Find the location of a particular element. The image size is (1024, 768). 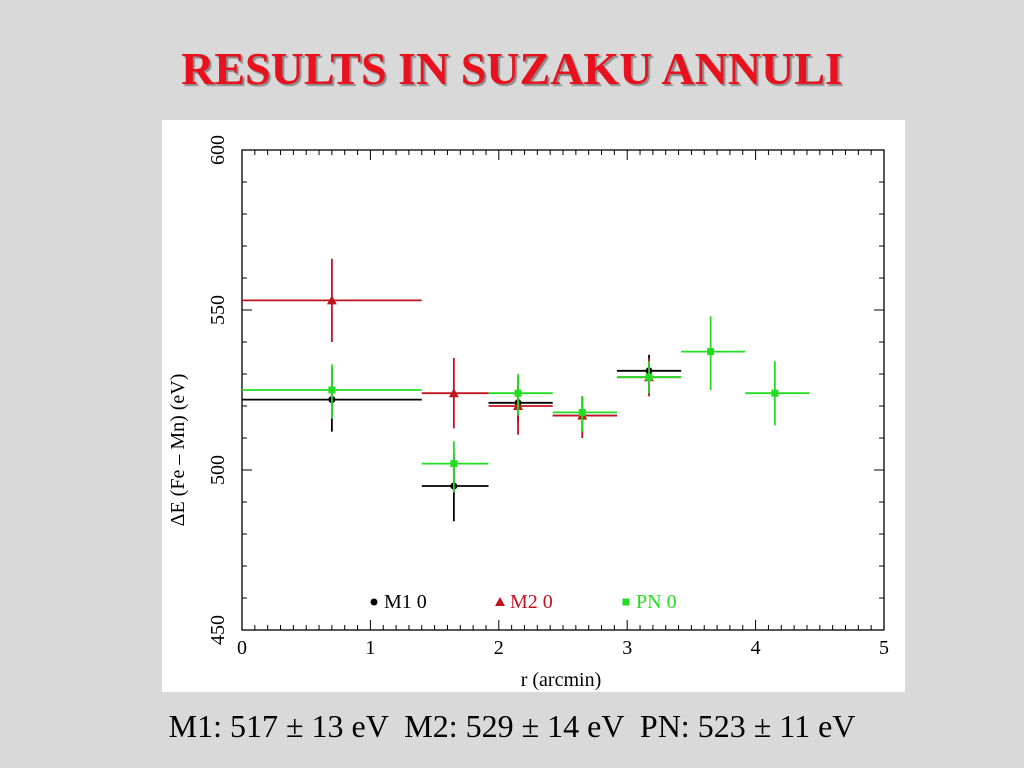

y-tick-label: 500 is located at coordinates (218, 470).